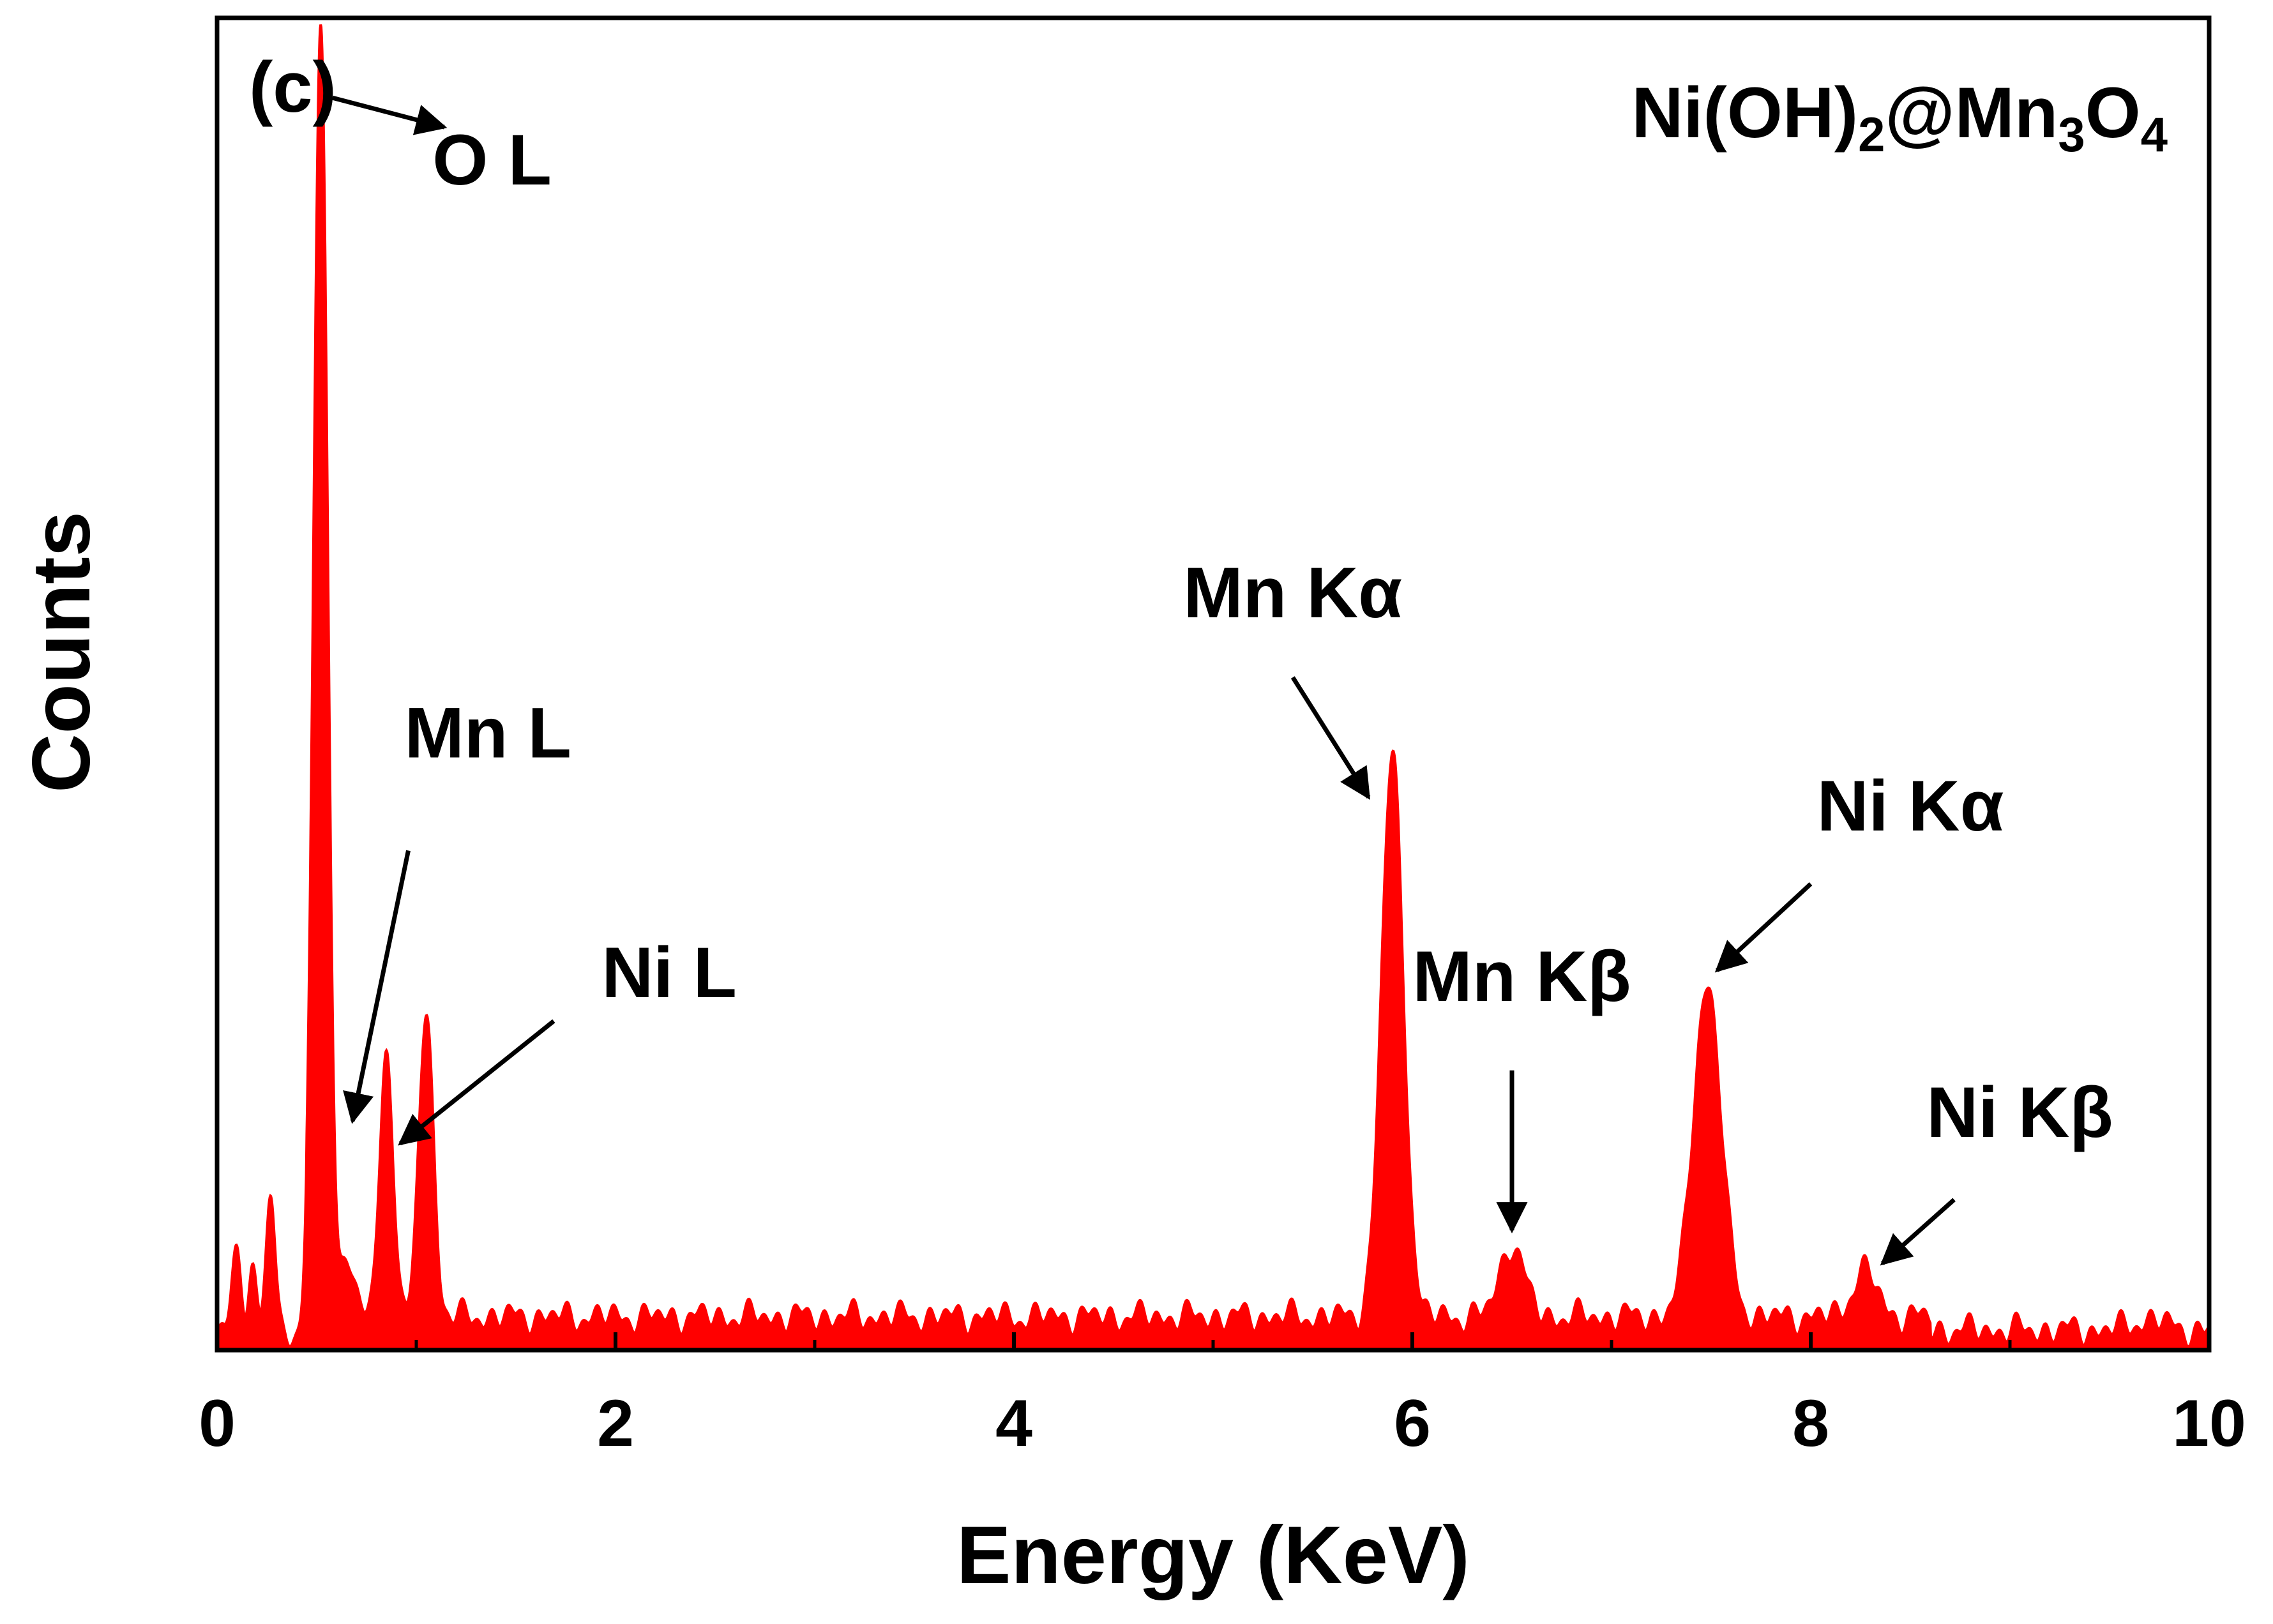  What do you see at coordinates (616, 1424) in the screenshot?
I see `x-tick-label: 2` at bounding box center [616, 1424].